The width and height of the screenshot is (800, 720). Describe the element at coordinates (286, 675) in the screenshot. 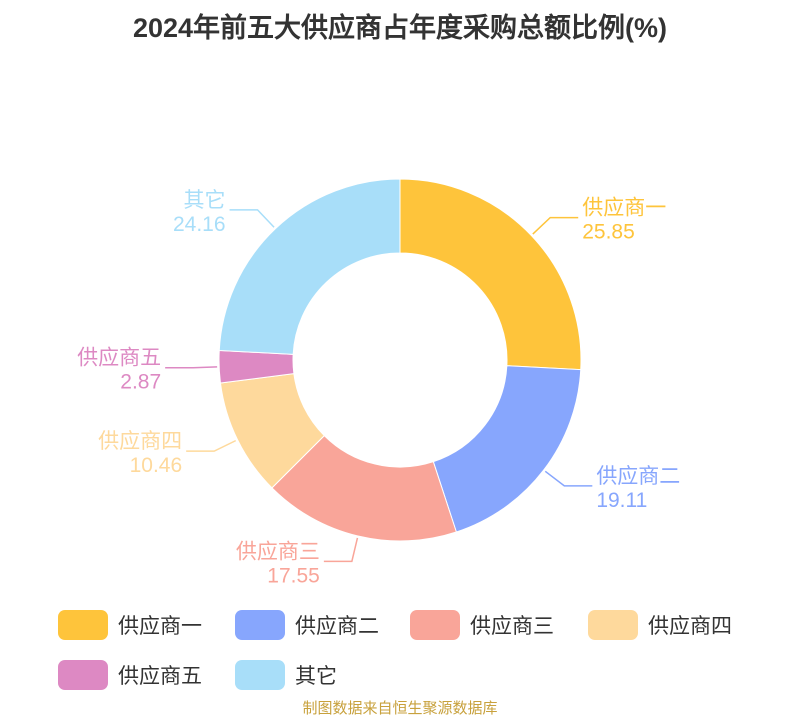

I see `legend-item: 其它` at that location.